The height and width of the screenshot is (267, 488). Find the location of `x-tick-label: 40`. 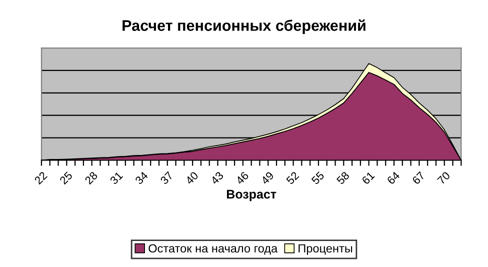

x-tick-label: 40 is located at coordinates (191, 178).